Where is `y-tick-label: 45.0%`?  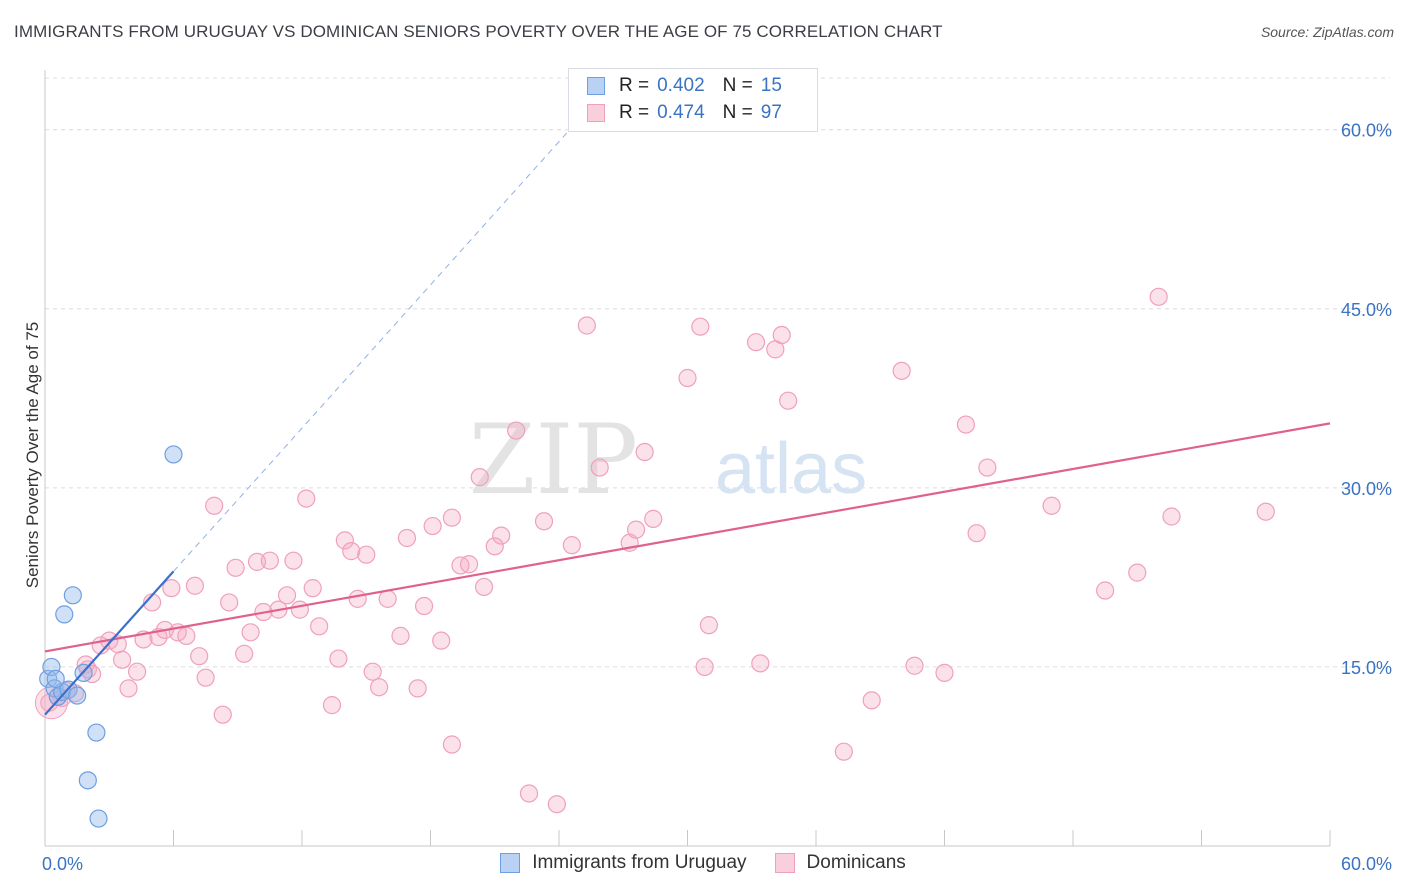
y-tick-label: 45.0% is located at coordinates (1366, 310).